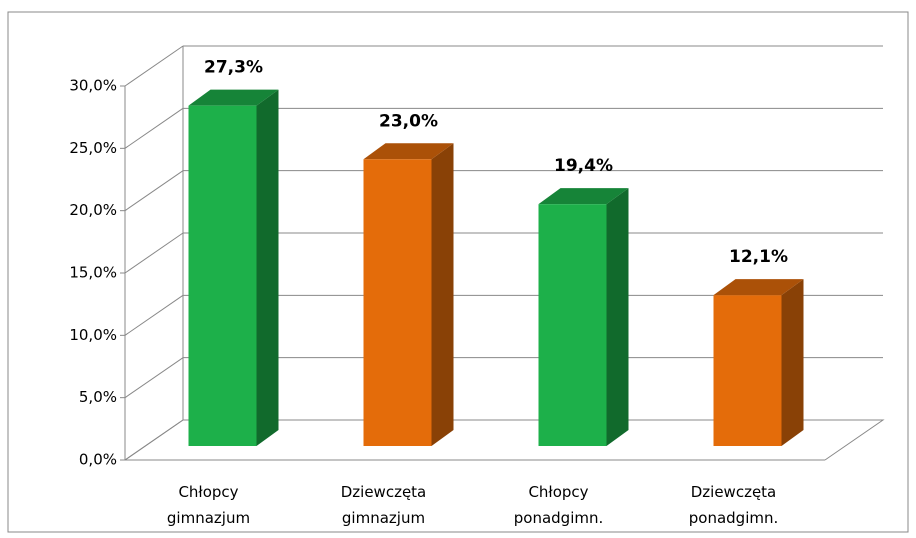 The height and width of the screenshot is (538, 916). Describe the element at coordinates (233, 68) in the screenshot. I see `data-label: 27,3%` at that location.